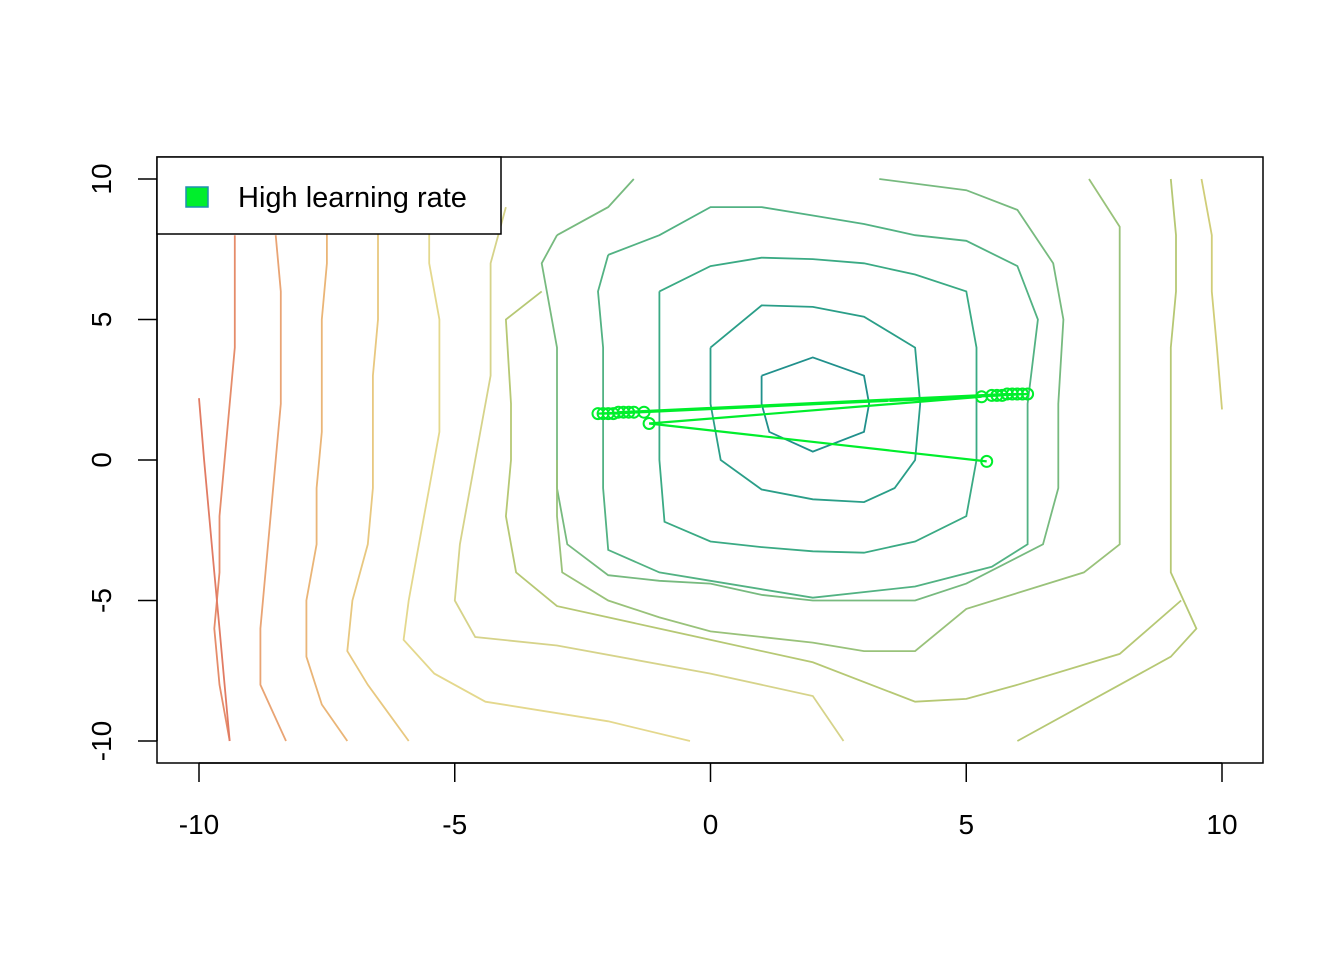 The image size is (1344, 960). I want to click on x-tick-label-4: 10, so click(1221, 824).